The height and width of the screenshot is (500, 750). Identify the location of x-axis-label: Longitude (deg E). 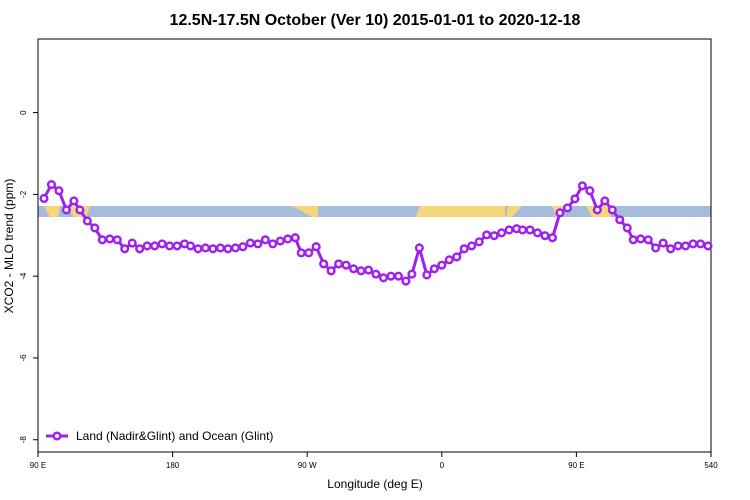
(374, 484).